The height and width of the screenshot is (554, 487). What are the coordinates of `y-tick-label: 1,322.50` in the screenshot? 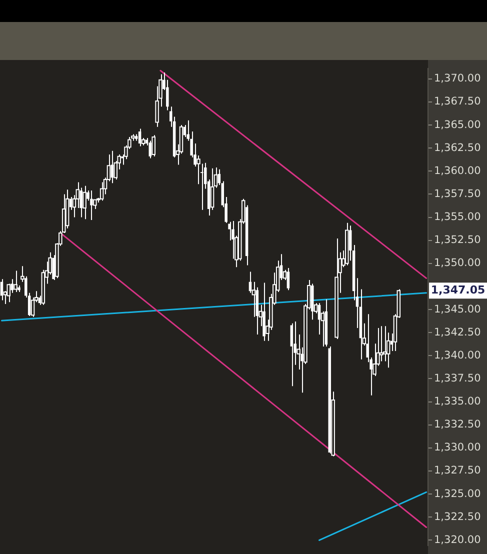 It's located at (457, 516).